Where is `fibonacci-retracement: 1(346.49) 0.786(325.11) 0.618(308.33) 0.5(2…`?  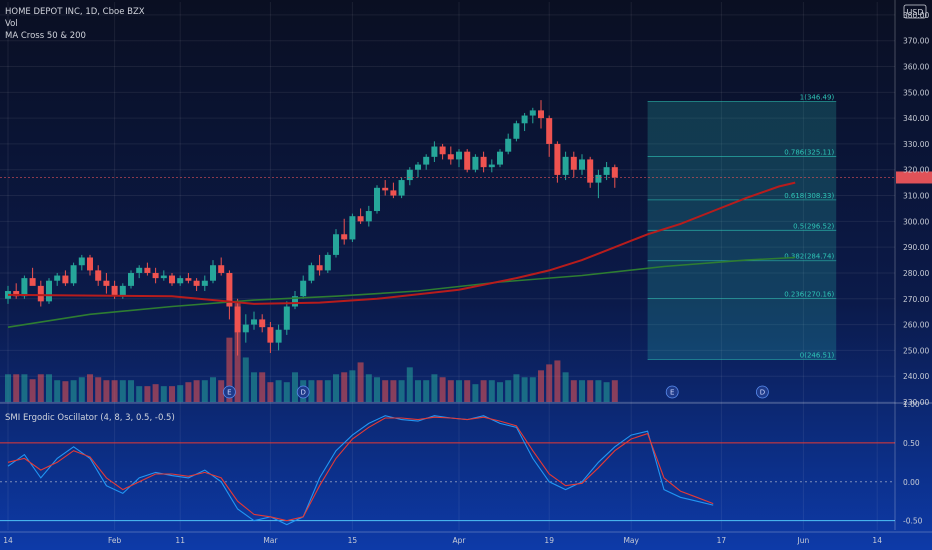
fibonacci-retracement: 1(346.49) 0.786(325.11) 0.618(308.33) 0.5(2… is located at coordinates (742, 226).